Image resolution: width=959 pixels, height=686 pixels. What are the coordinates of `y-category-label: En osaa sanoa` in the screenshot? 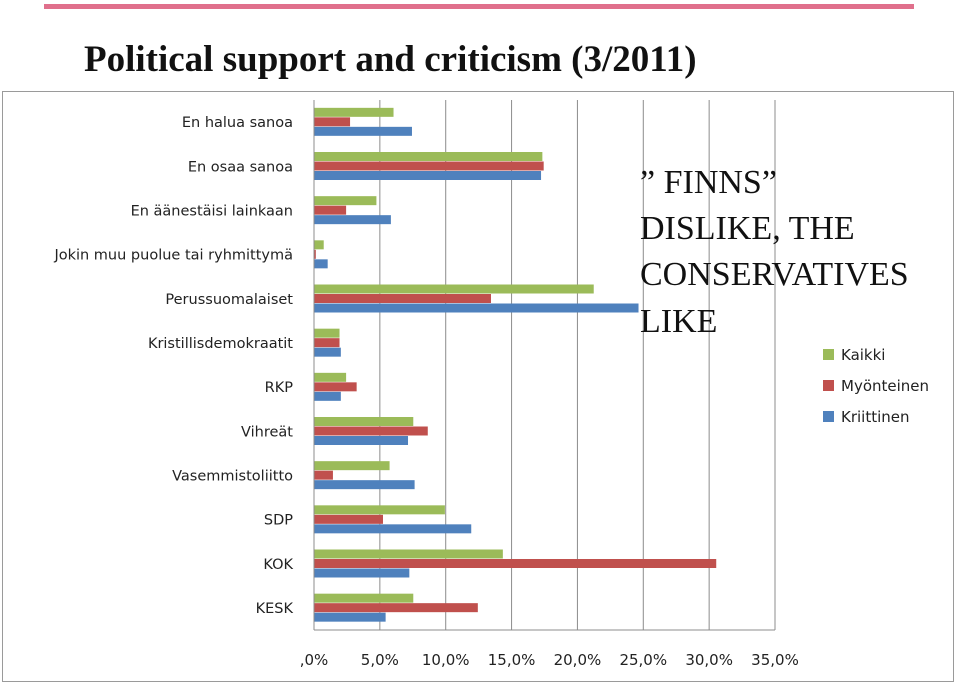 It's located at (240, 167).